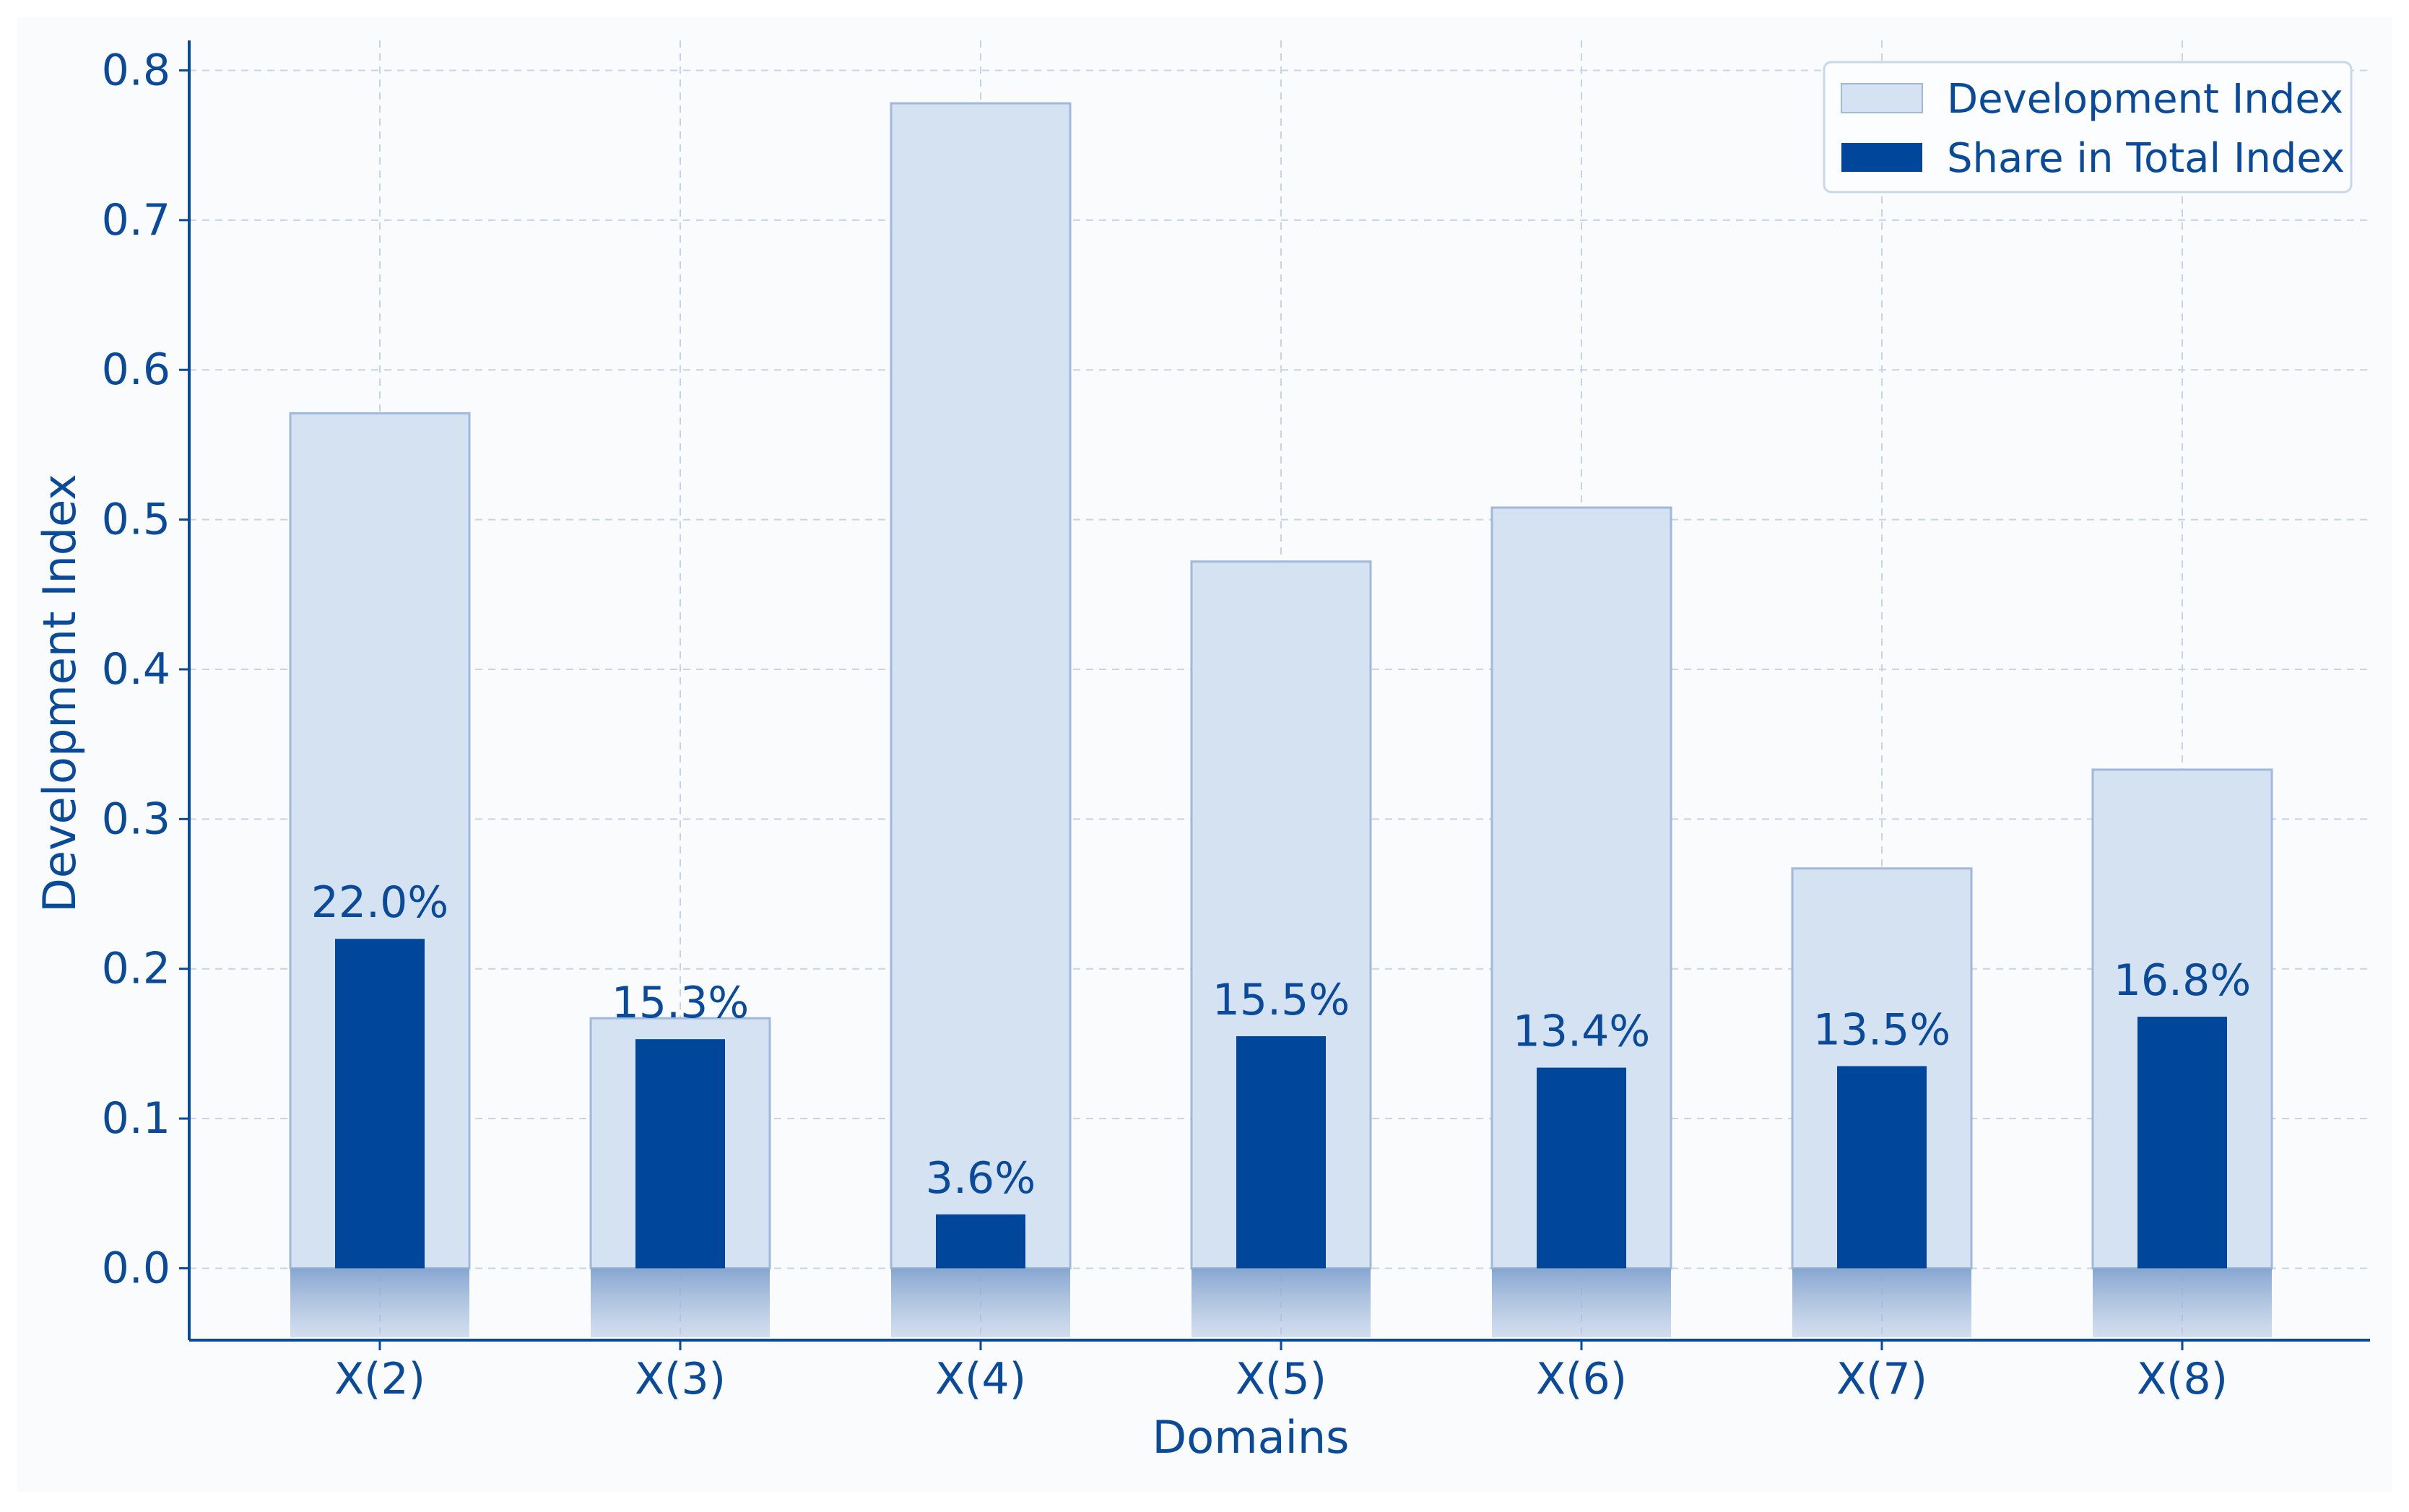 The image size is (2409, 1512). Describe the element at coordinates (1251, 1437) in the screenshot. I see `x-axis-label: Domains` at that location.